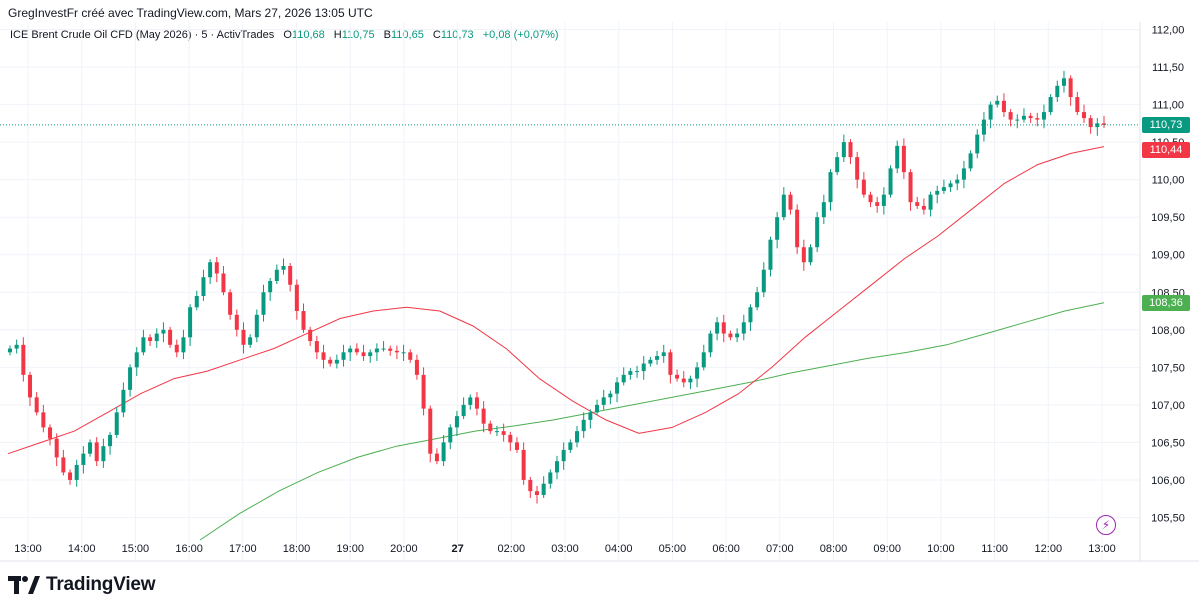  Describe the element at coordinates (1166, 124) in the screenshot. I see `last-price-tag: 110,73` at that location.